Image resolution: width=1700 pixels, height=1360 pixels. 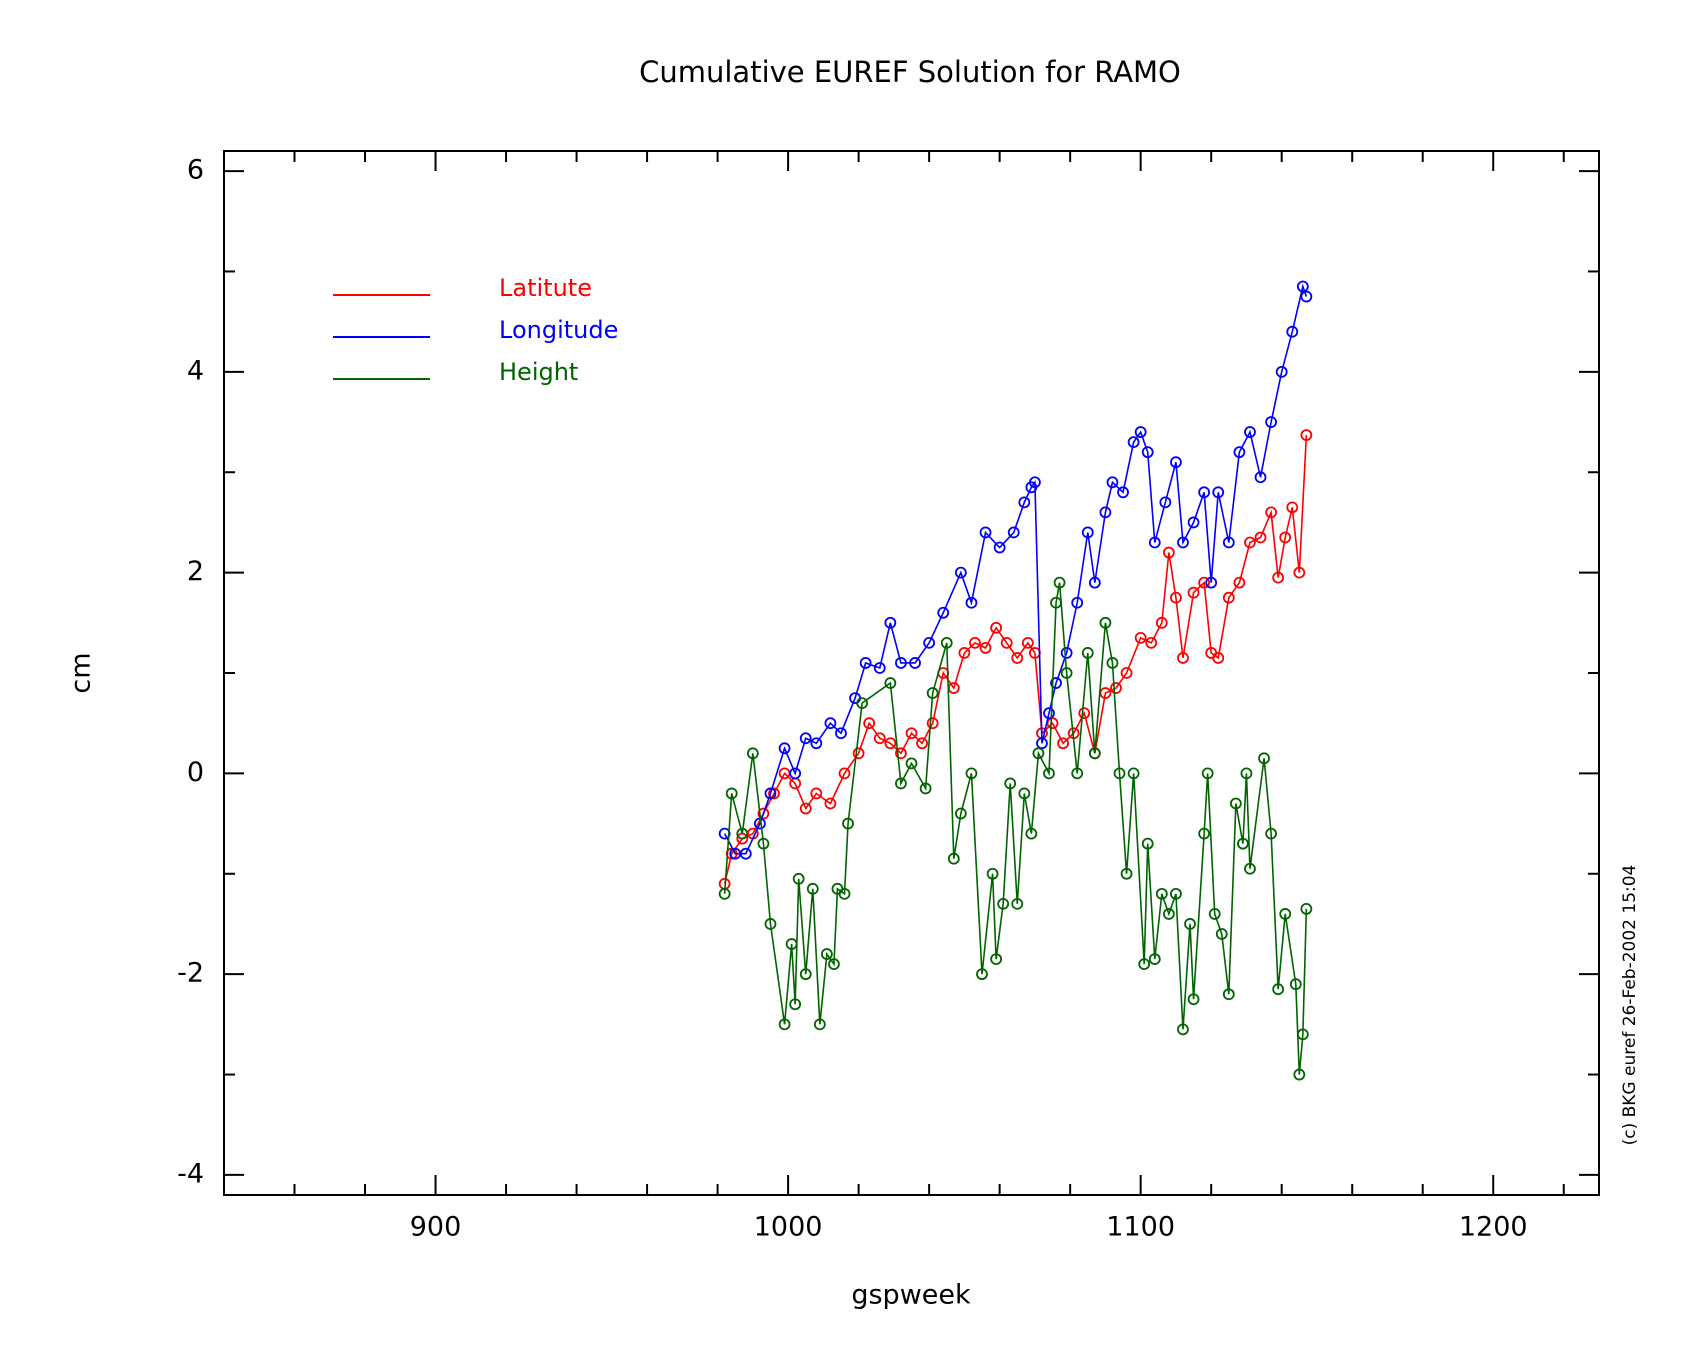 What do you see at coordinates (1015, 569) in the screenshot?
I see `series-line` at bounding box center [1015, 569].